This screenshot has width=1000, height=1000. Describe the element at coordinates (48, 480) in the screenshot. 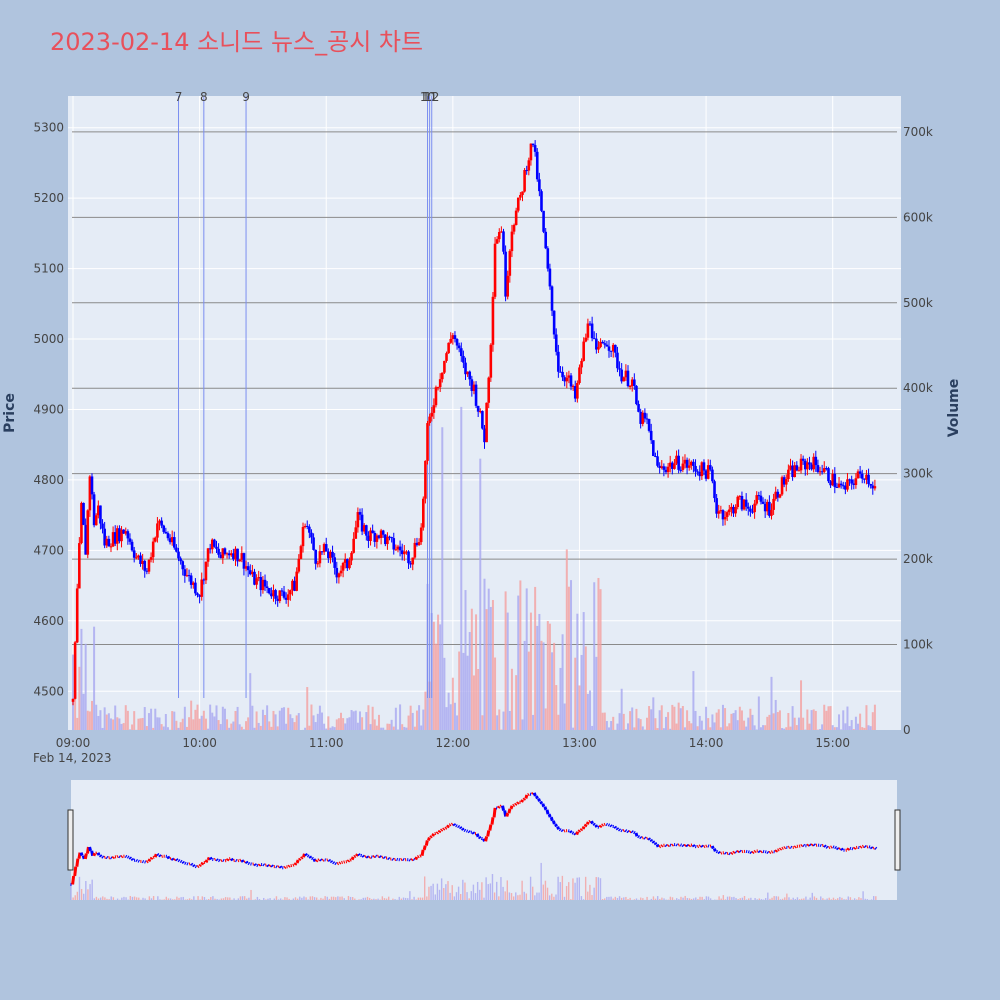

I see `price-tick-label: 4800` at that location.